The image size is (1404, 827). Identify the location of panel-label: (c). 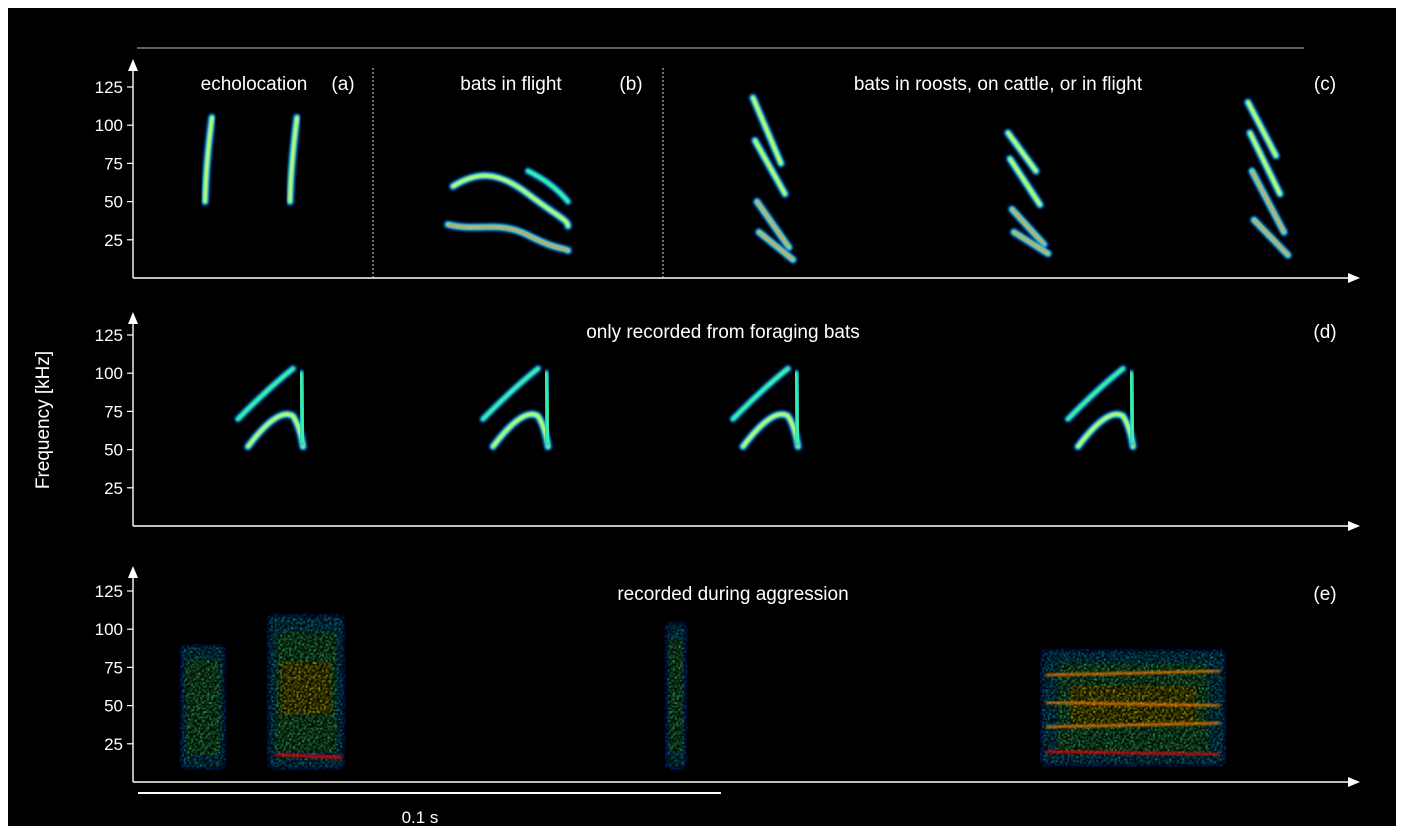
(1325, 84).